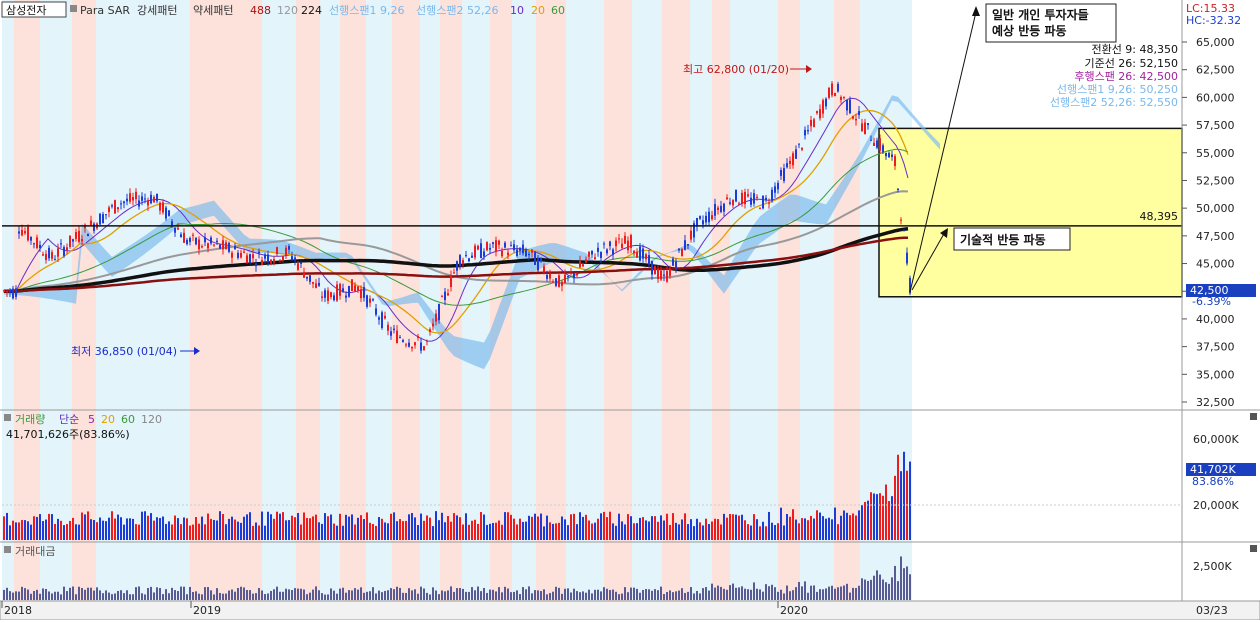 This screenshot has width=1260, height=623. I want to click on y-tick-label: 60,000, so click(1215, 97).